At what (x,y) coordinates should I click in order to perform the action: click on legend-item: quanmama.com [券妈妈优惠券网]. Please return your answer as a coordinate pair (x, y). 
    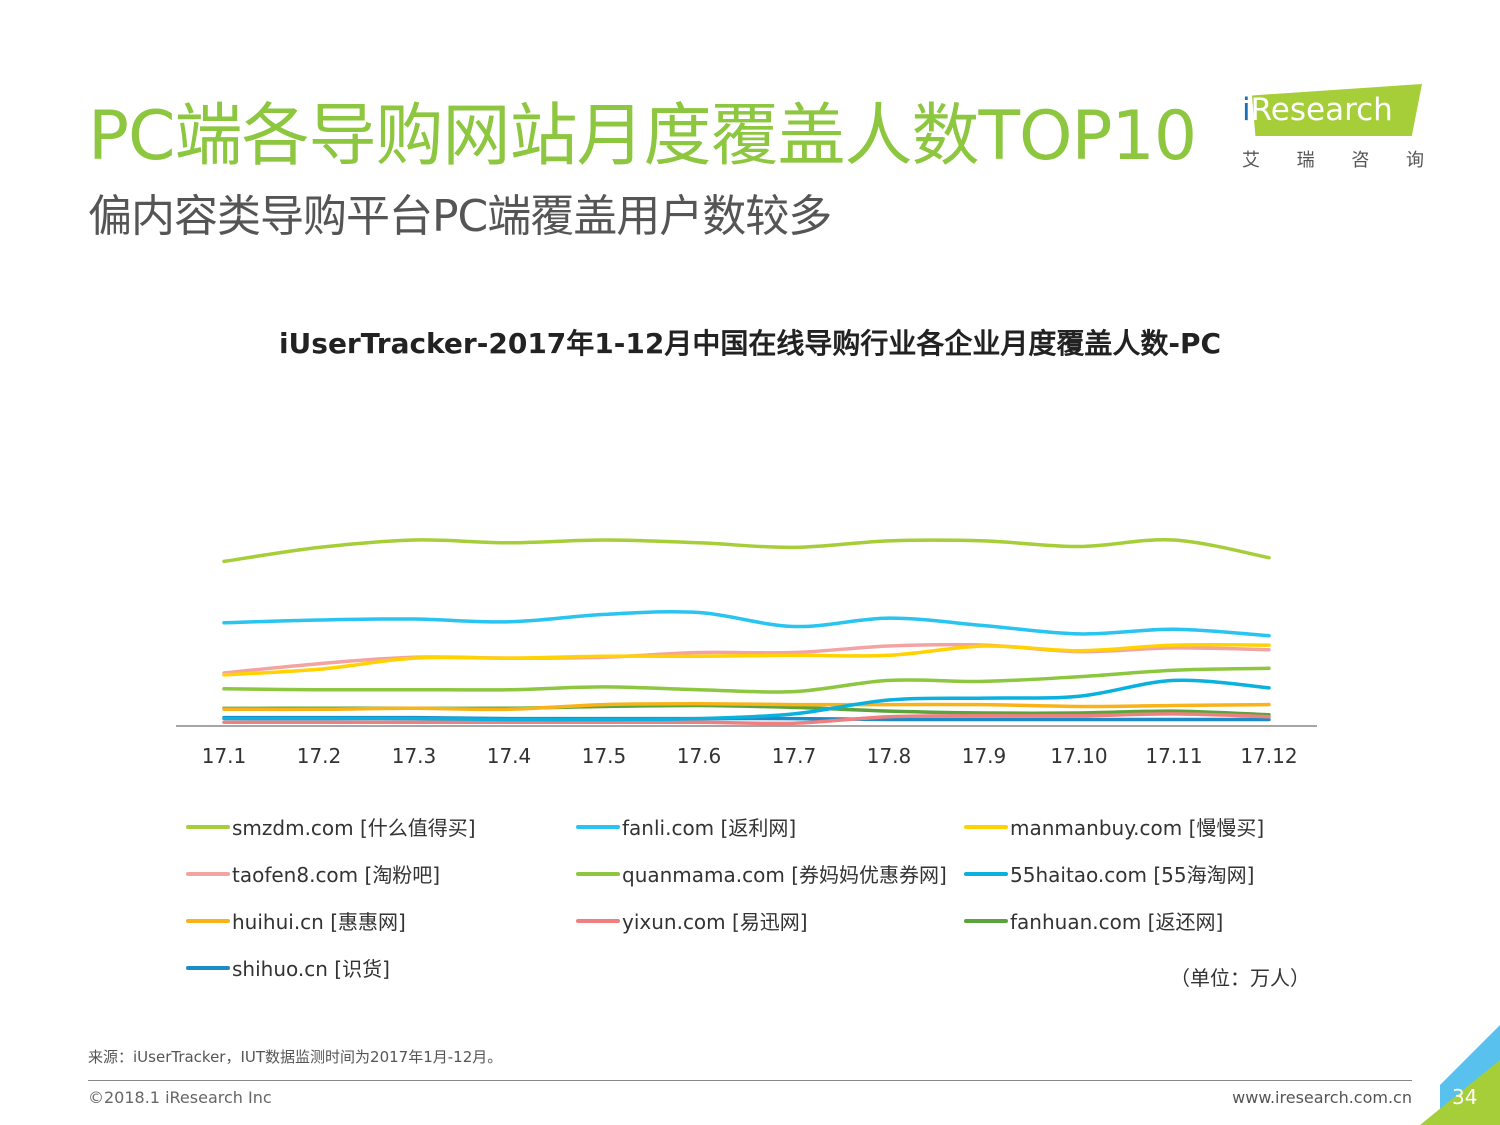
    Looking at the image, I should click on (761, 873).